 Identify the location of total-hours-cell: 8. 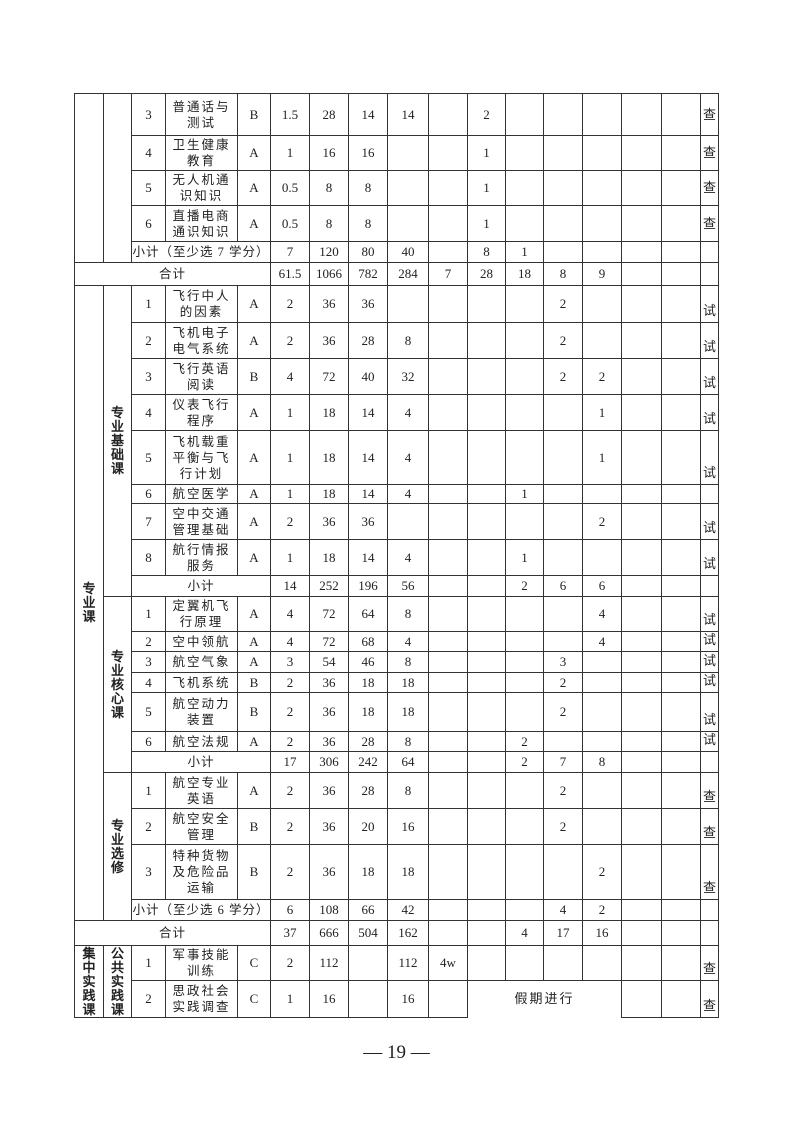
(329, 223).